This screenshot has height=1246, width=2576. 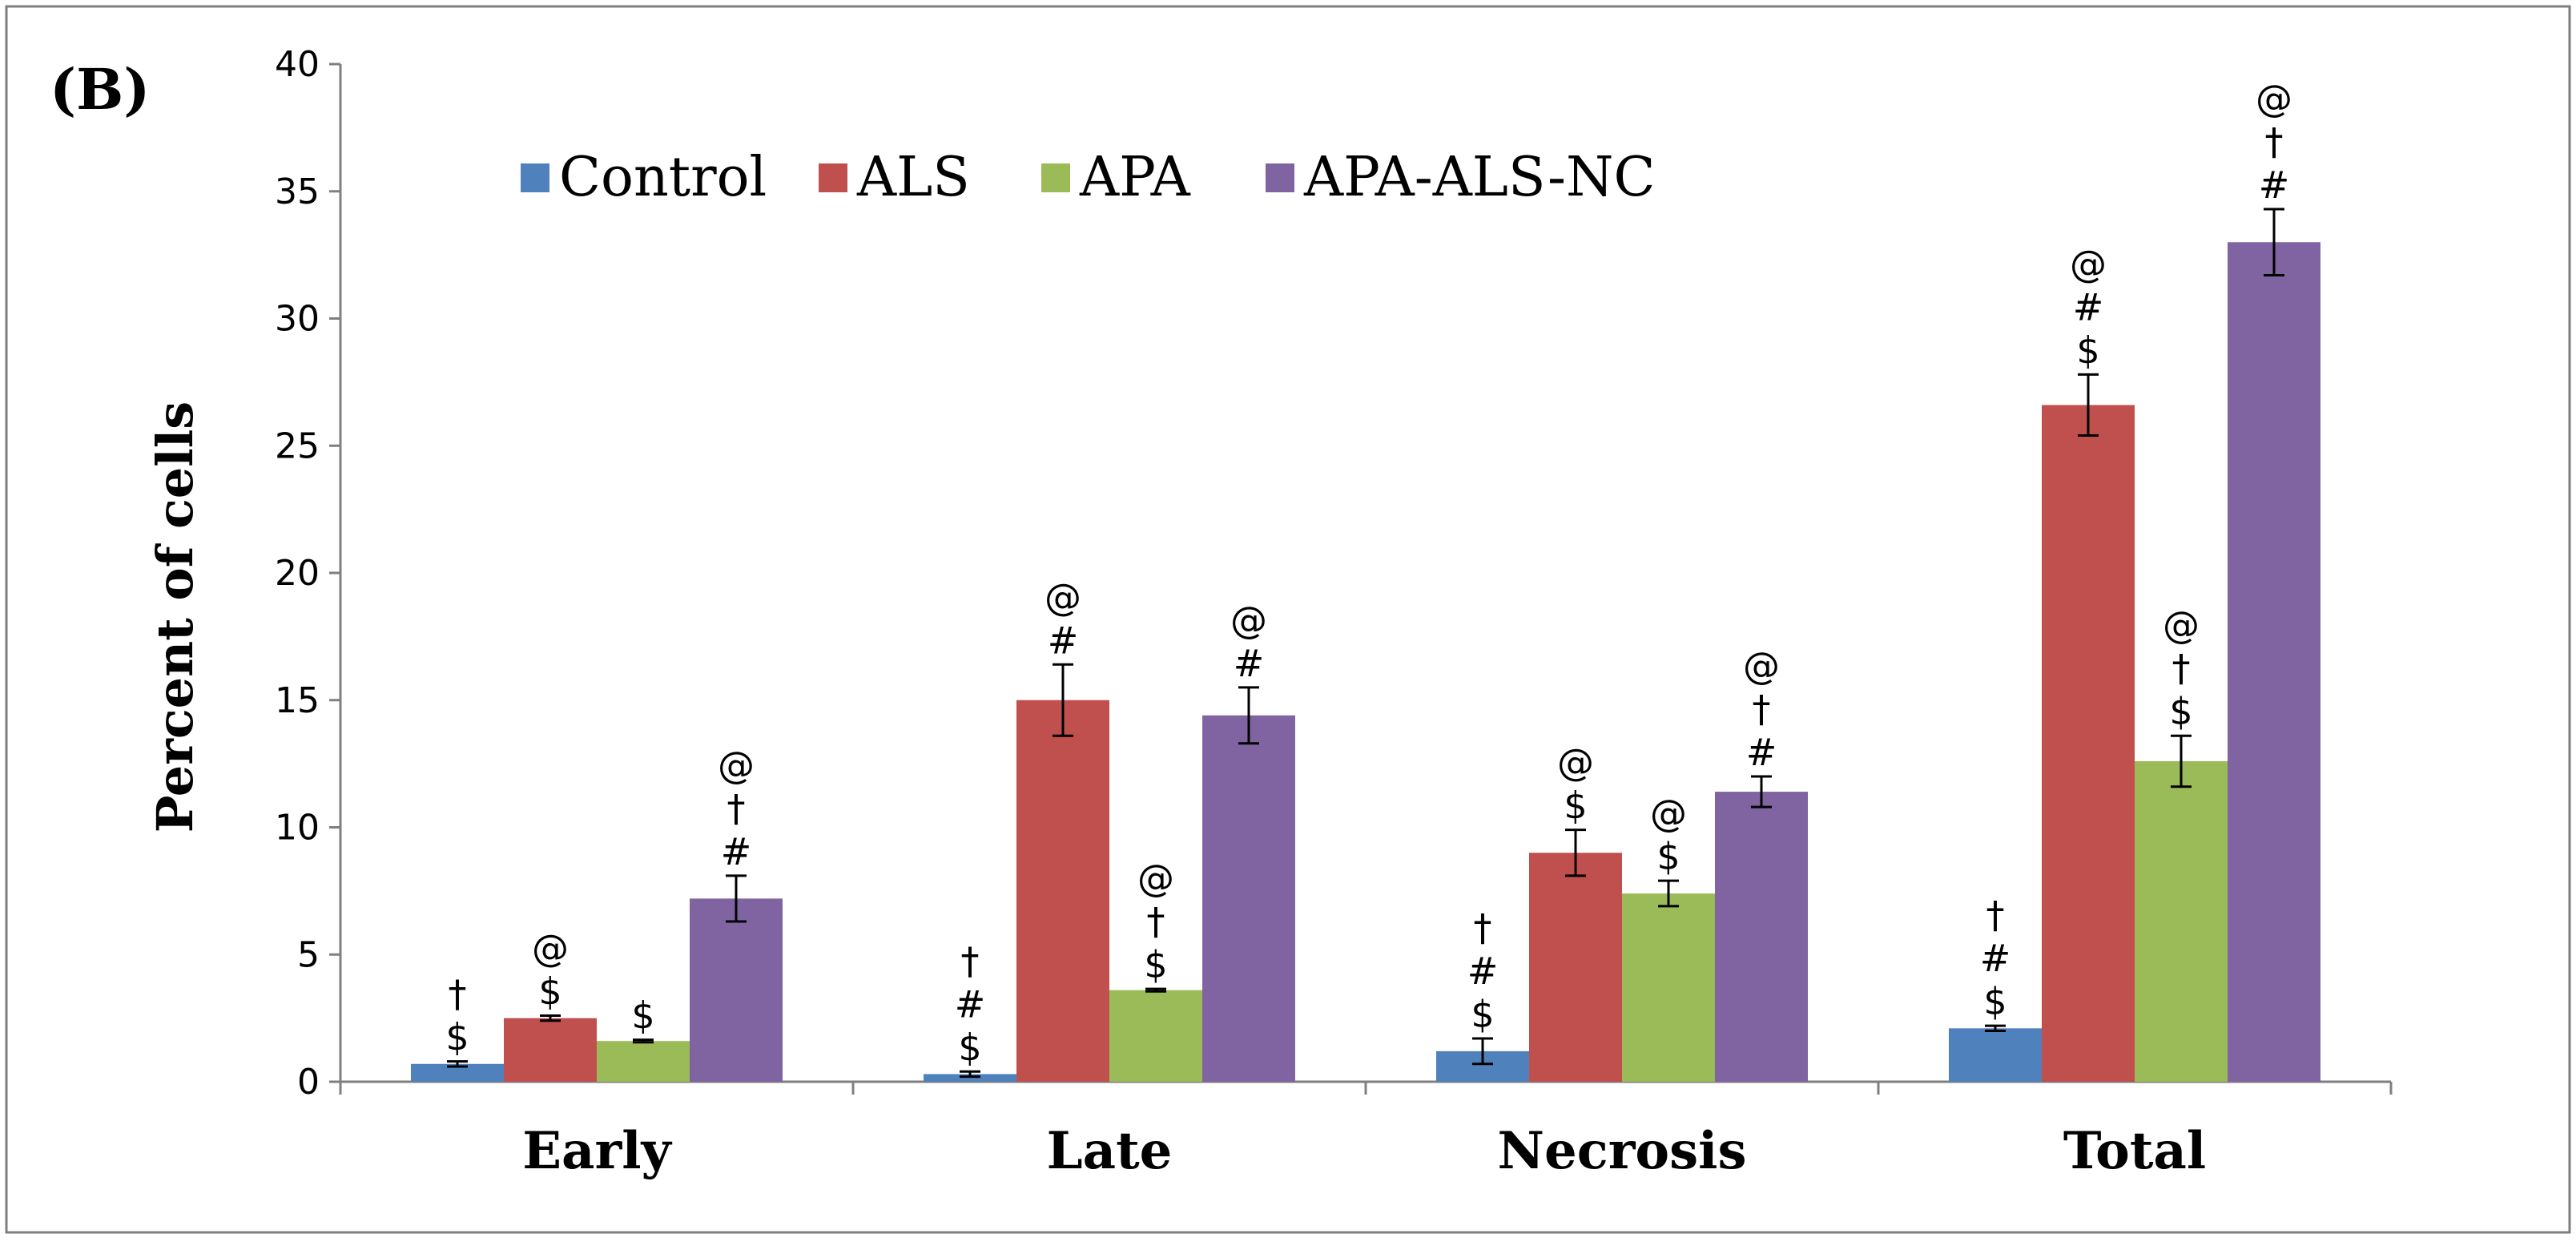 What do you see at coordinates (297, 446) in the screenshot?
I see `y-tick-label: 25` at bounding box center [297, 446].